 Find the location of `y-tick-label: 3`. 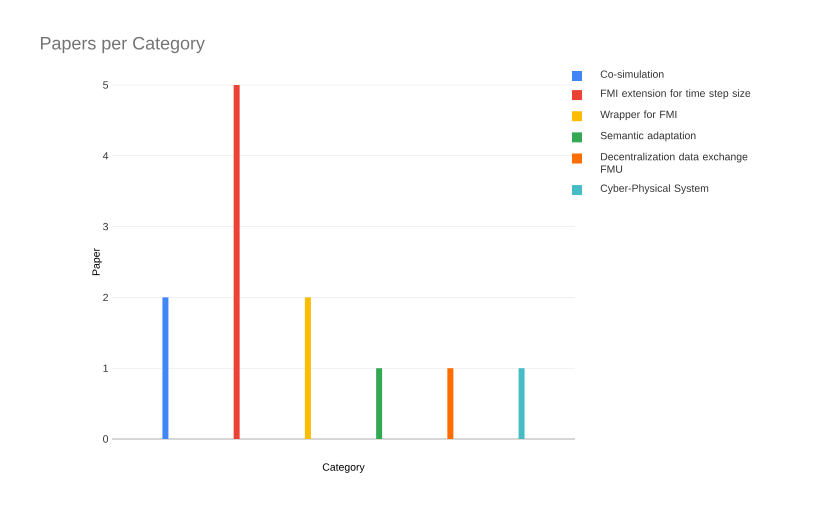

y-tick-label: 3 is located at coordinates (105, 226).